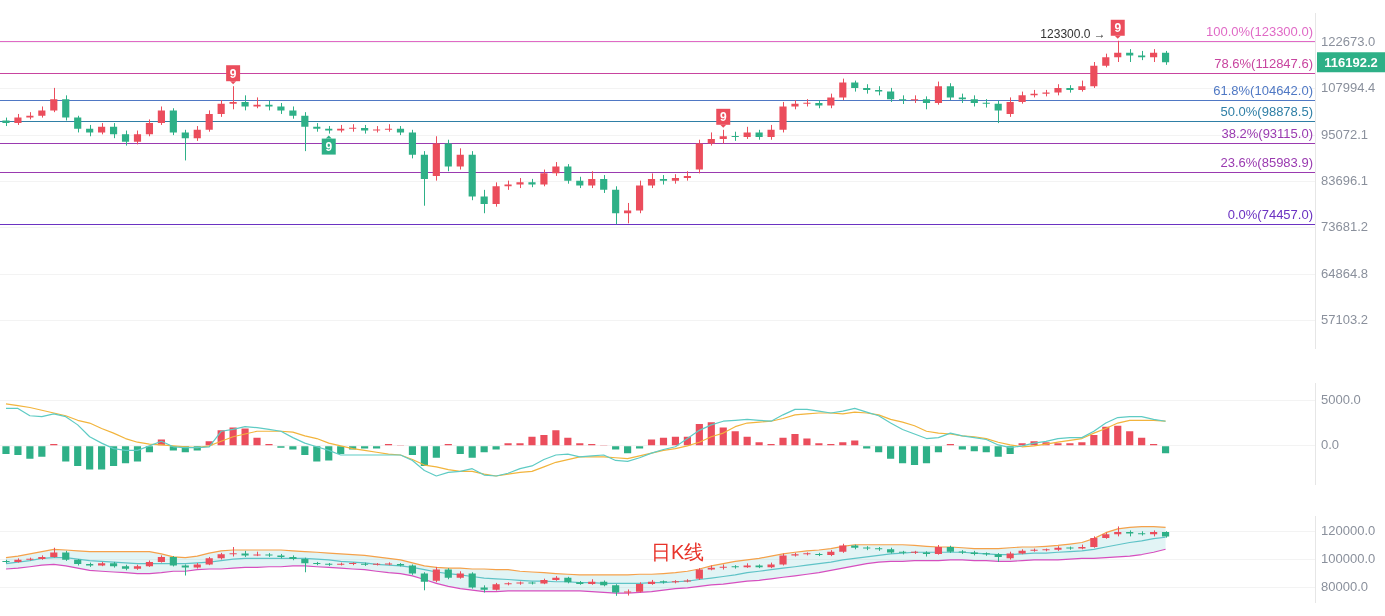  I want to click on y-tick-label: 57103.2, so click(1344, 319).